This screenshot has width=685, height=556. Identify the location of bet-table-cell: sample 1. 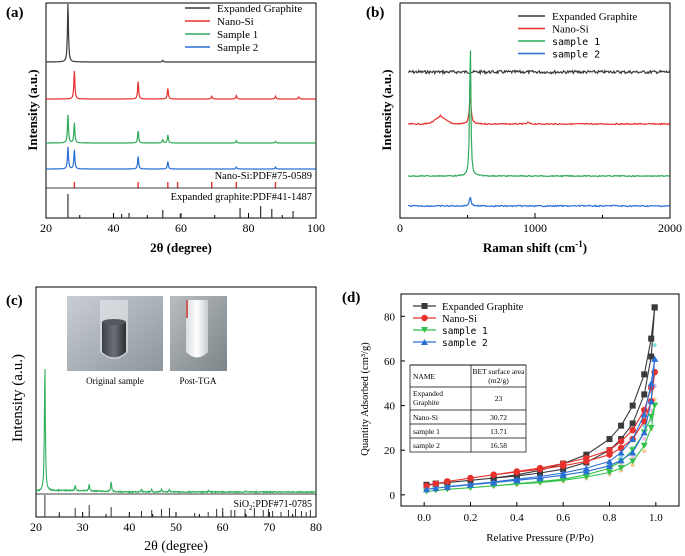
(426, 431).